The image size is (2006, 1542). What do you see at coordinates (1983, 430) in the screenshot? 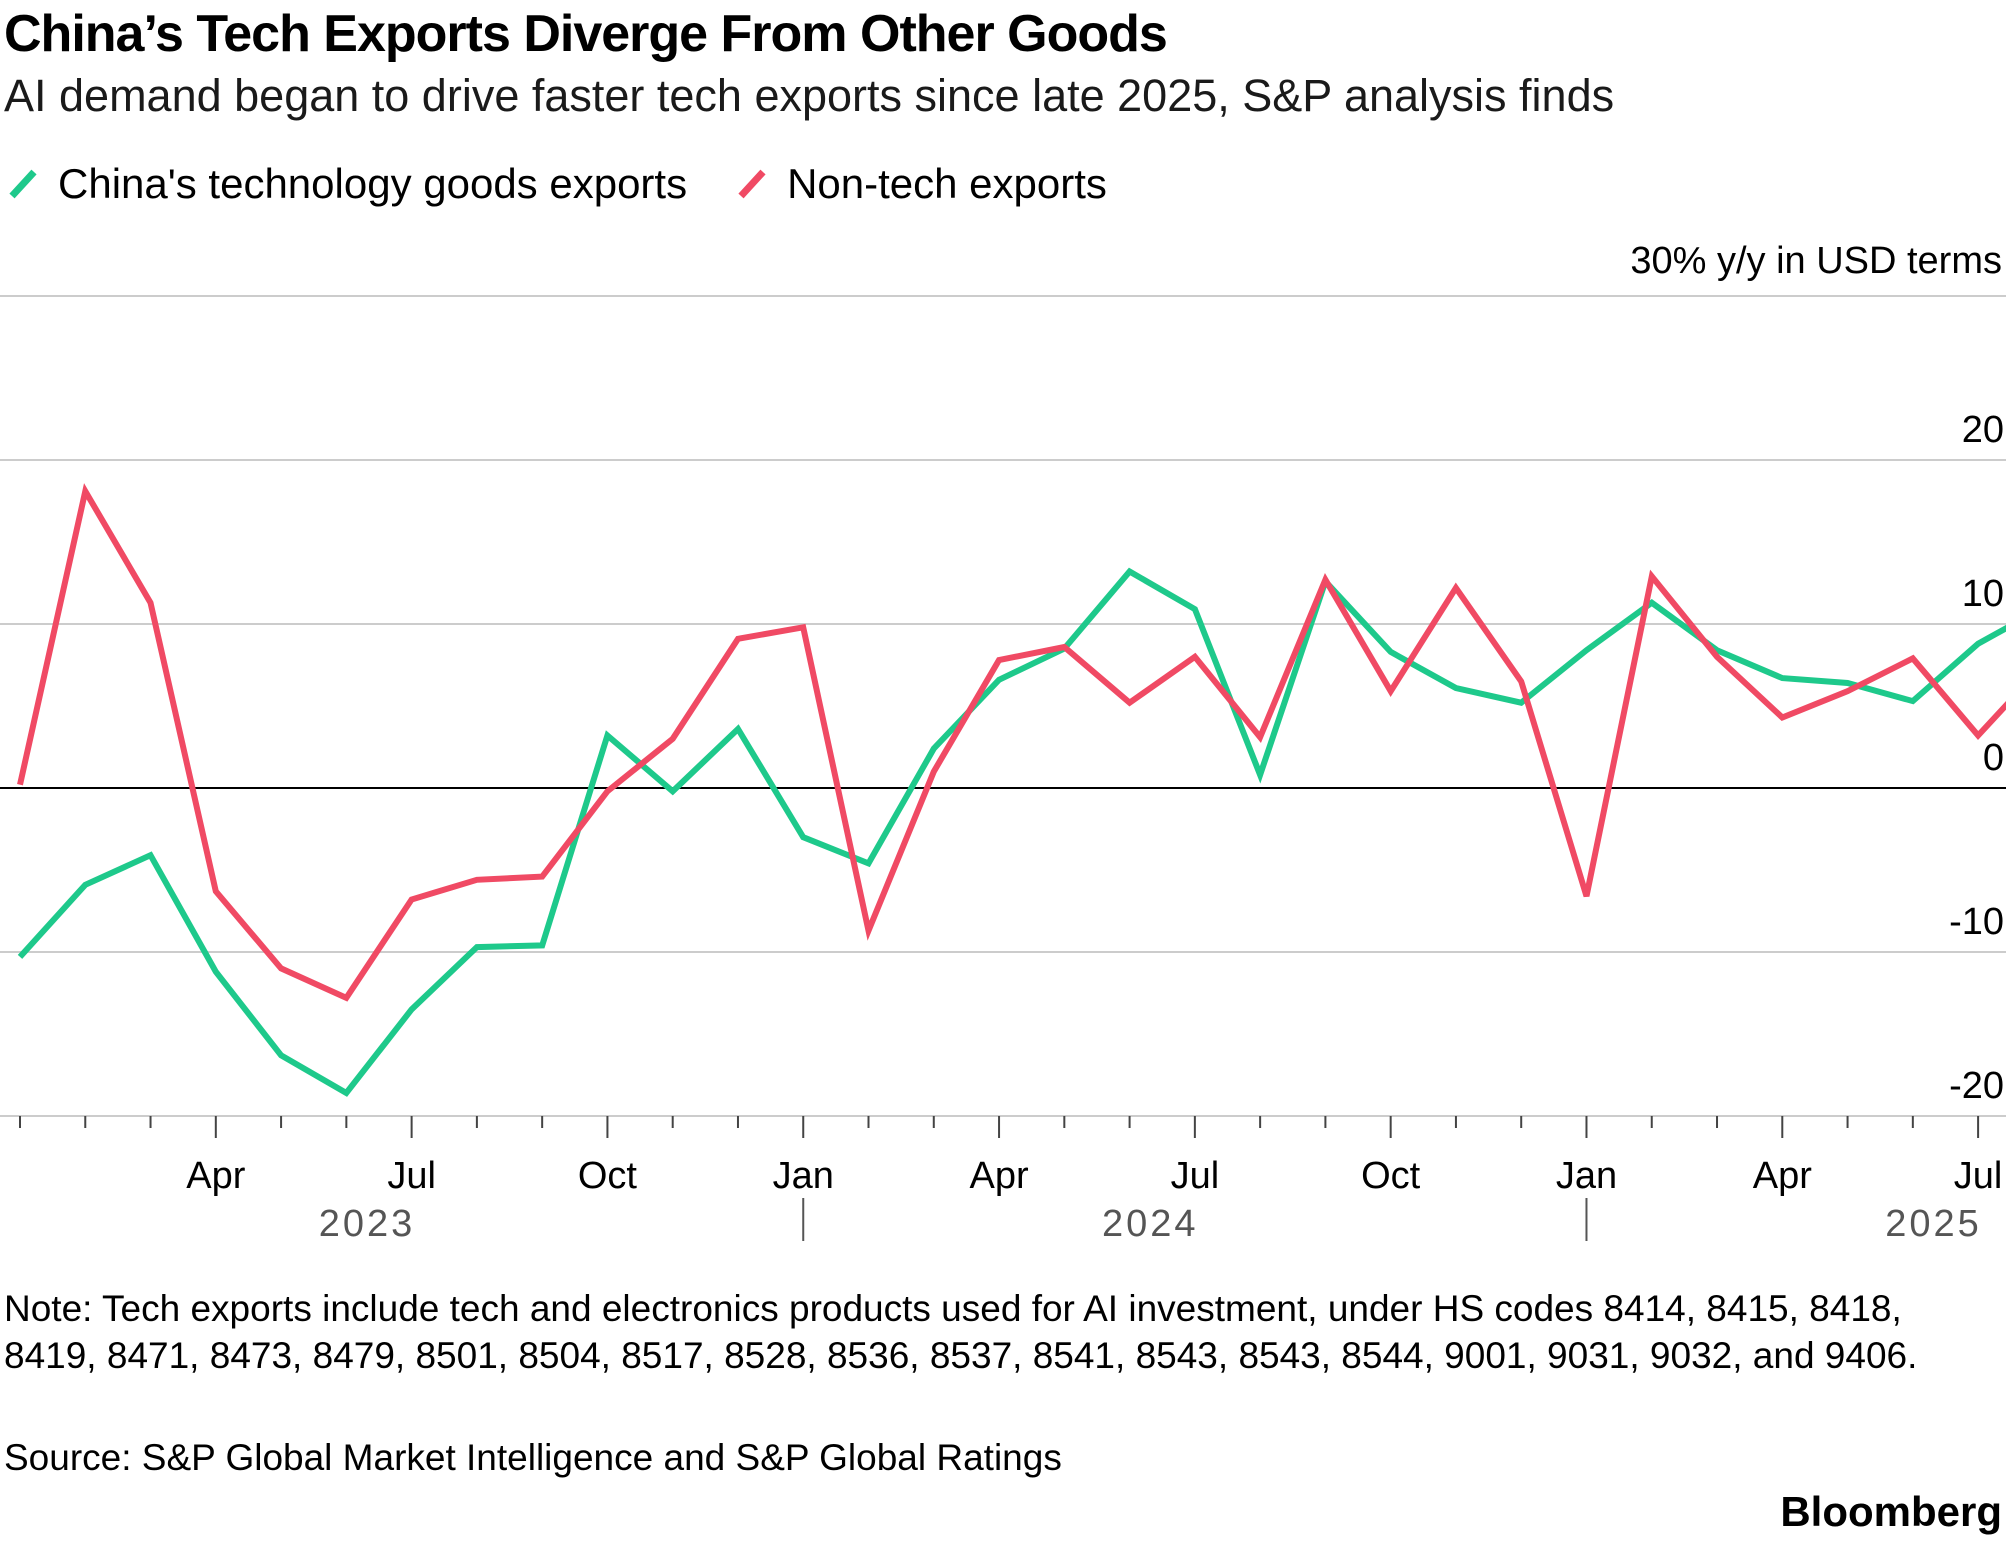
I see `y-tick-label: 20` at bounding box center [1983, 430].